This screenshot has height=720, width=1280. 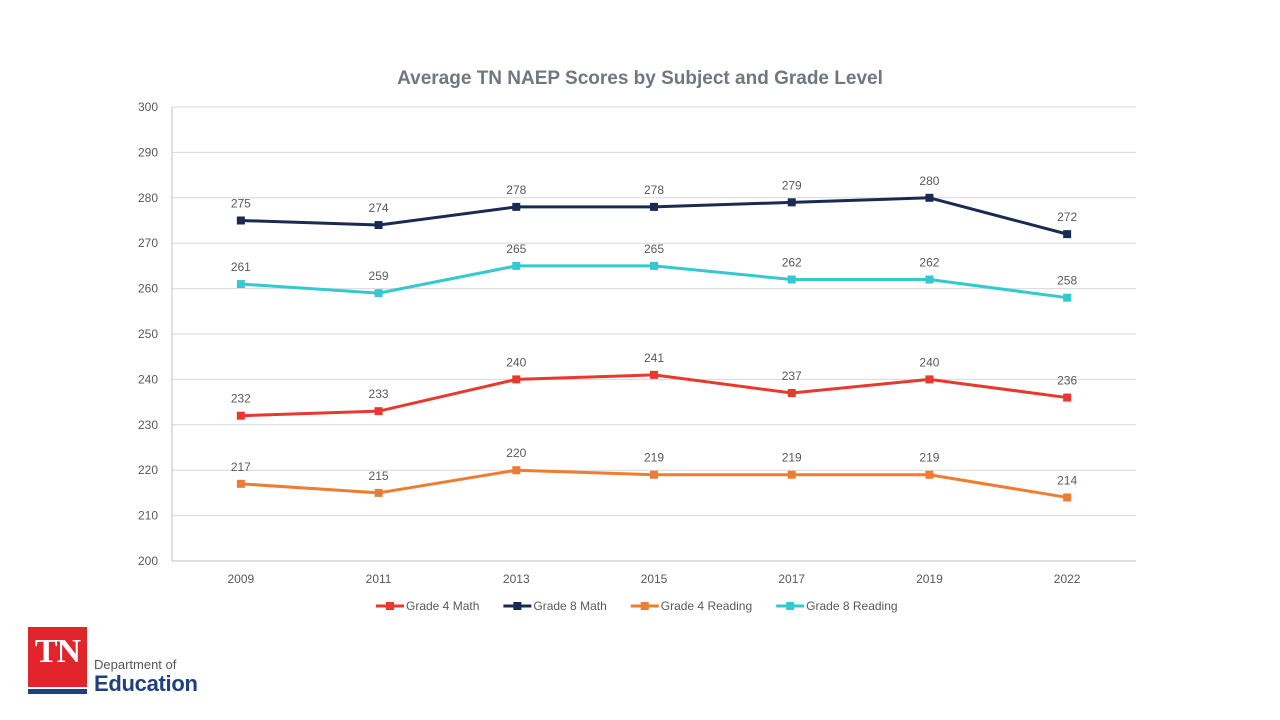 What do you see at coordinates (851, 606) in the screenshot?
I see `legend-label: Grade 8 Reading` at bounding box center [851, 606].